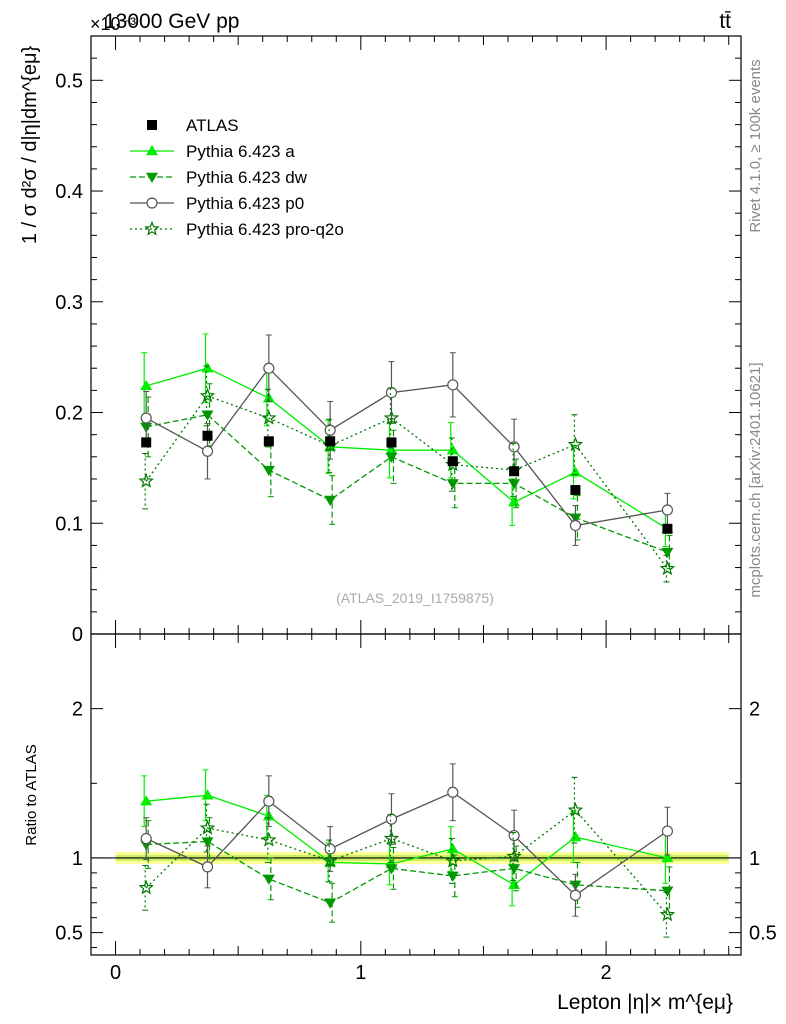  What do you see at coordinates (754, 710) in the screenshot?
I see `ratio-tick-label-right: 2` at bounding box center [754, 710].